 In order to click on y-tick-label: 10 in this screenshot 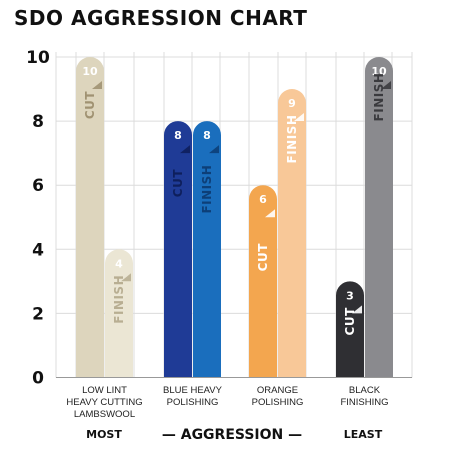, I will do `click(38, 58)`.